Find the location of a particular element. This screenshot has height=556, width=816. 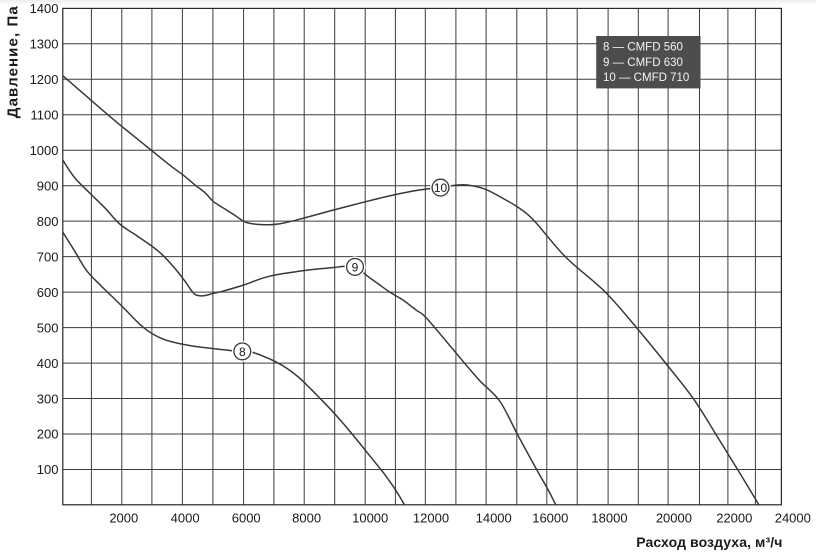

svg-text: 1300 is located at coordinates (44, 44).